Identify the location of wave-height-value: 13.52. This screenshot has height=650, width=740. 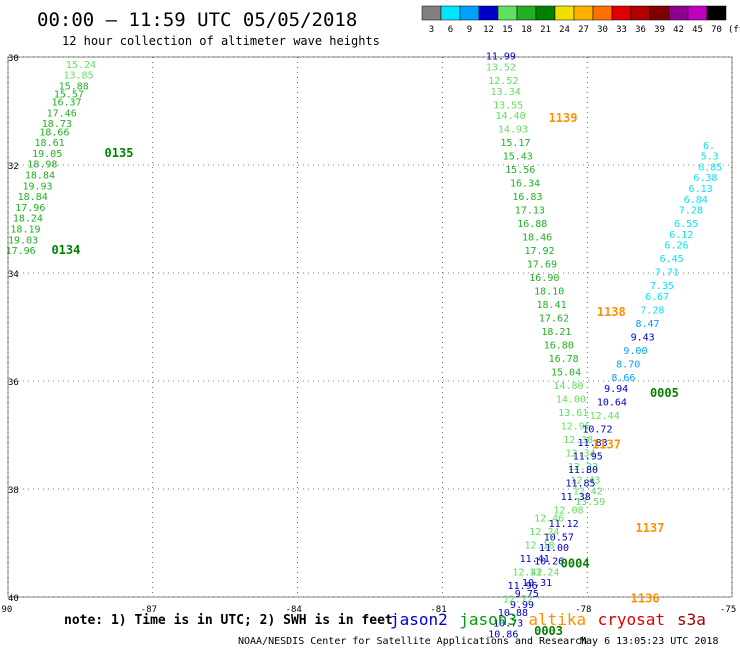
(501, 68).